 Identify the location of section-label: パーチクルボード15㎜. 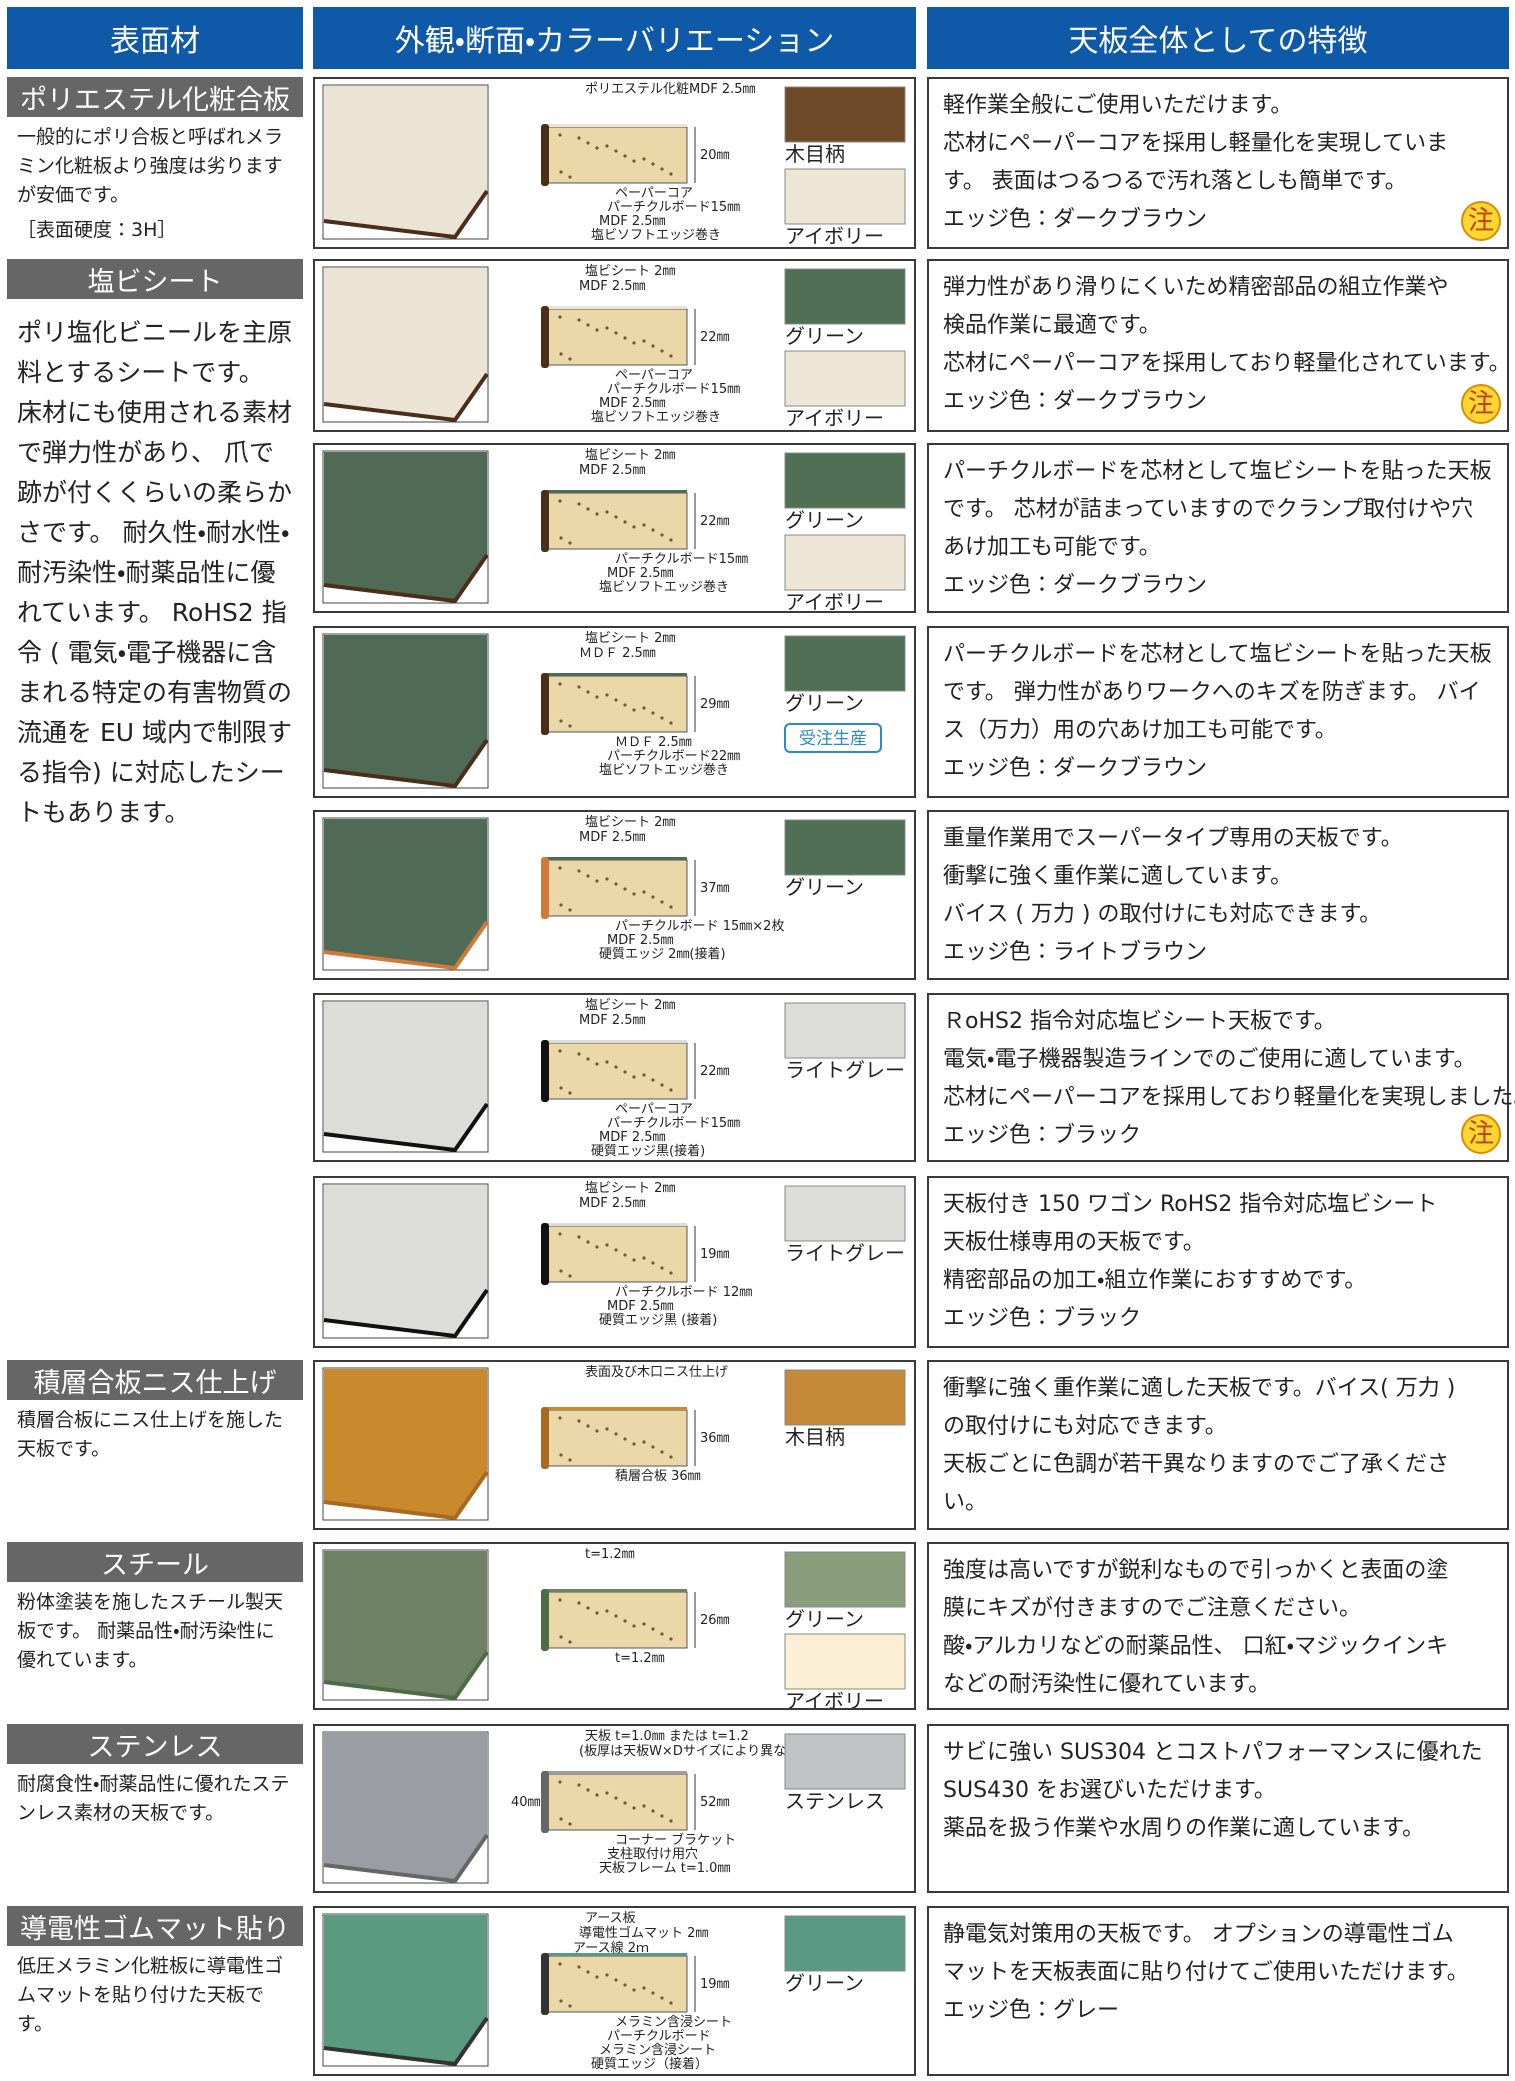
(681, 559).